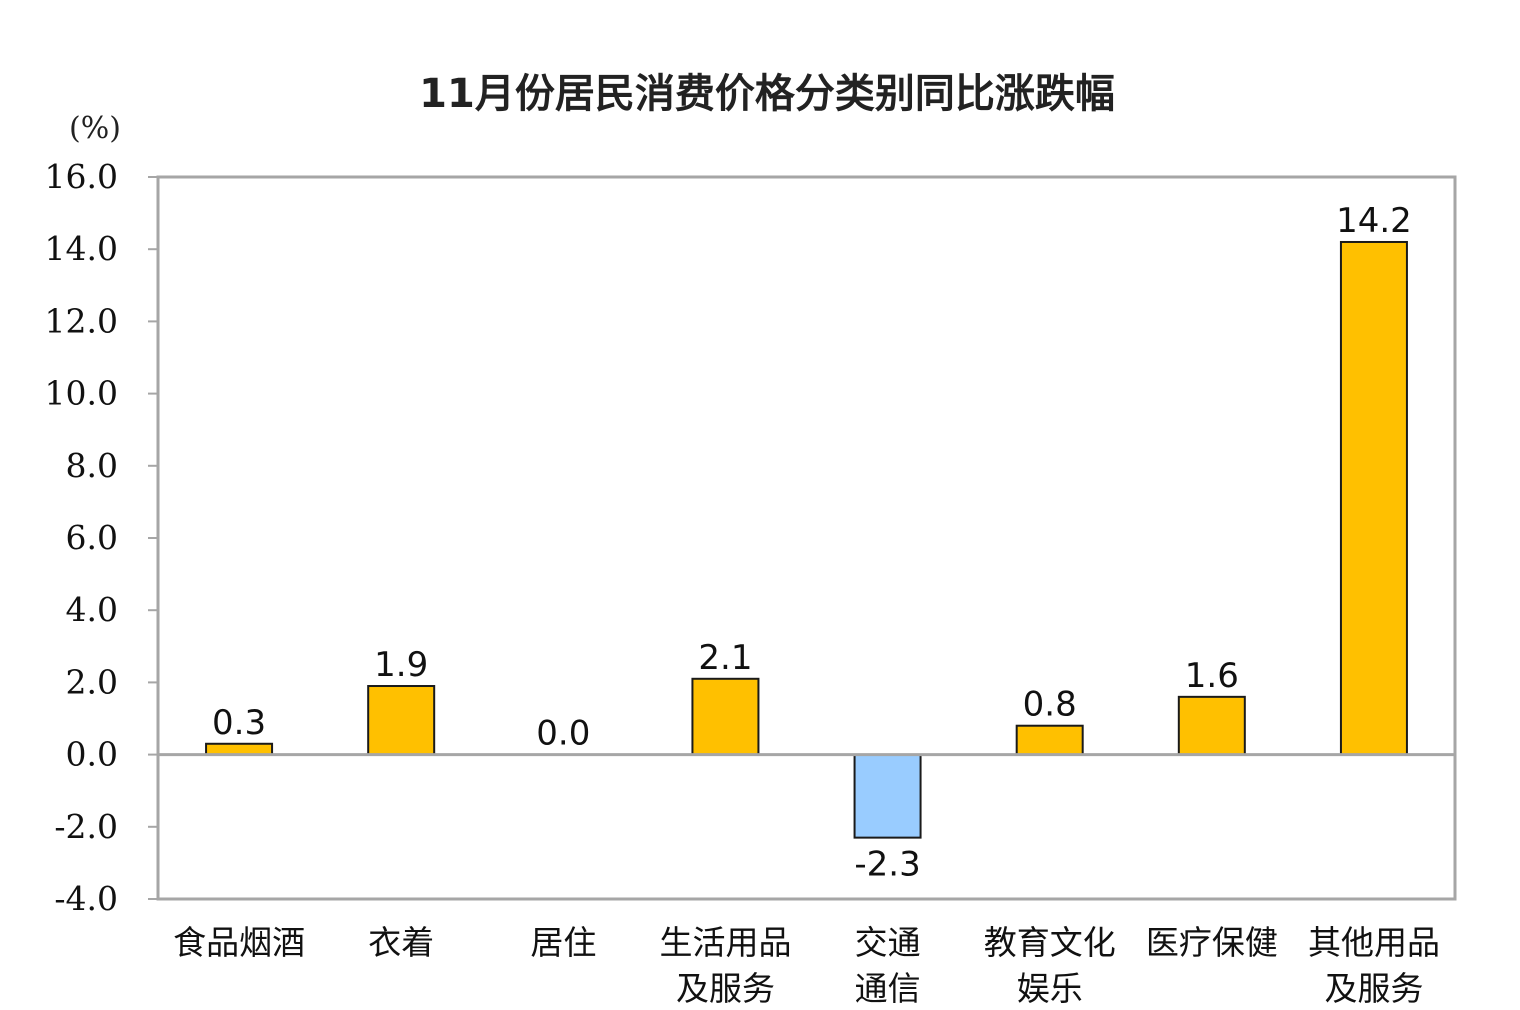  Describe the element at coordinates (239, 942) in the screenshot. I see `category-label: 食品烟酒` at that location.